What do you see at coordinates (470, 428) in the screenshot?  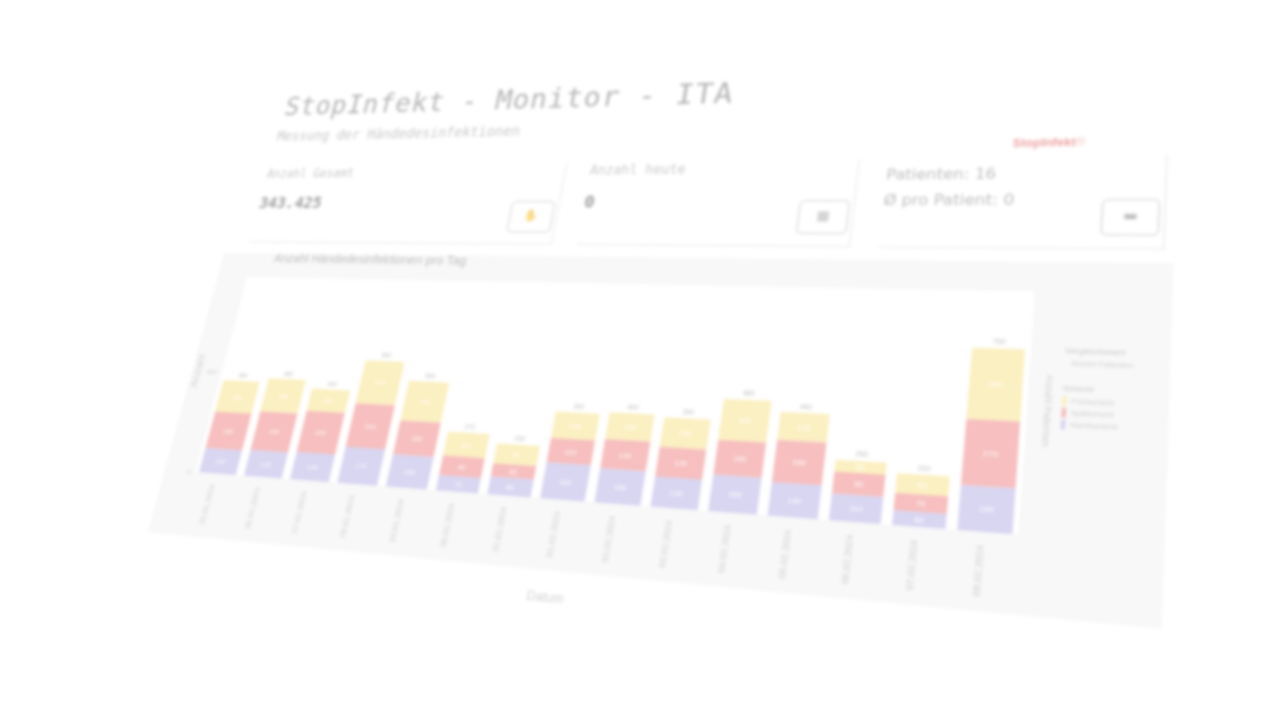 I see `bar-total-label: 270` at bounding box center [470, 428].